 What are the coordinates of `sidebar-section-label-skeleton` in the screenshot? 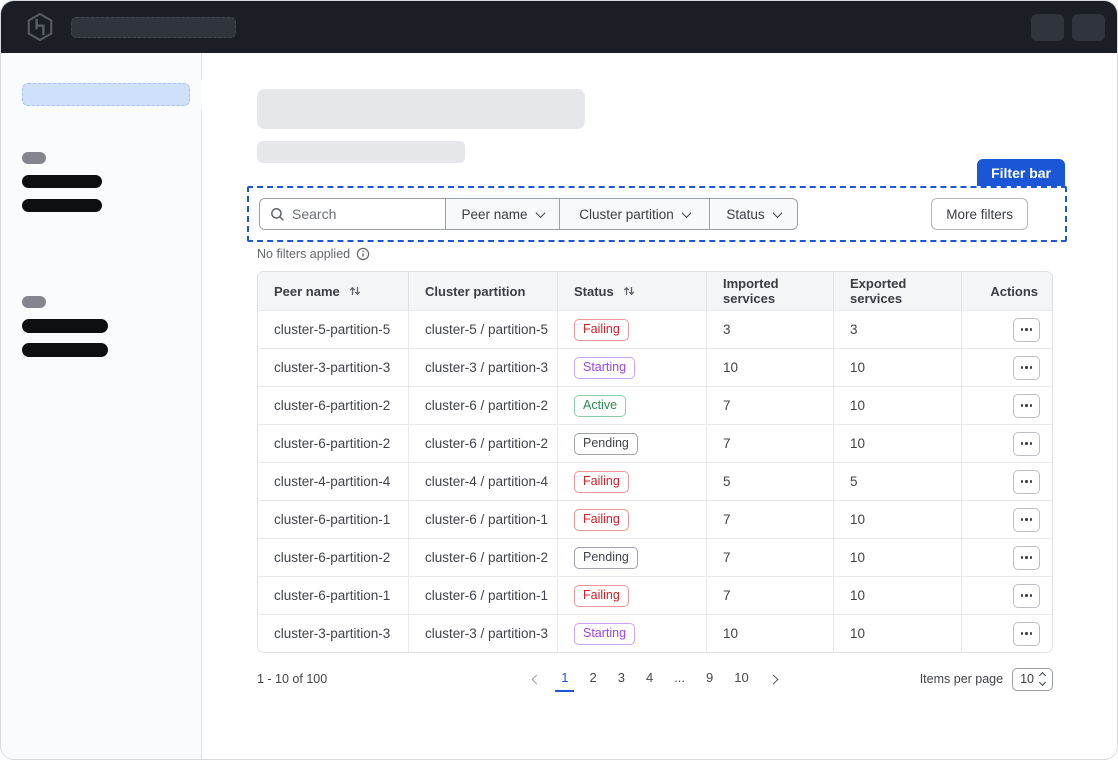 It's located at (34, 158).